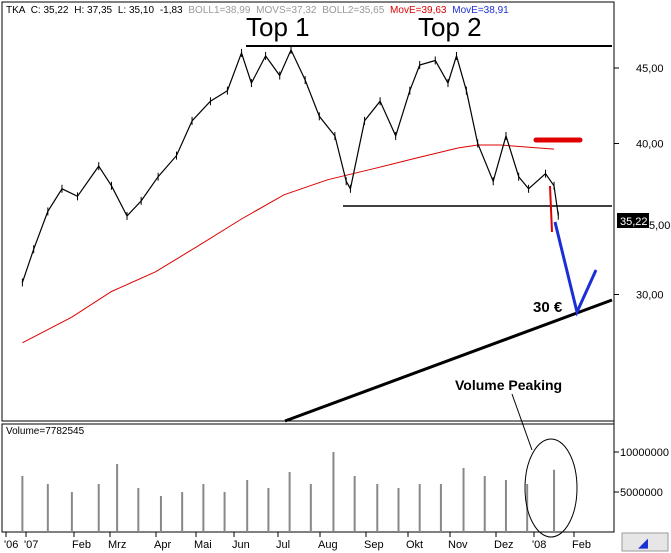 The height and width of the screenshot is (553, 671). Describe the element at coordinates (16, 10) in the screenshot. I see `header-ticker: TKA` at that location.